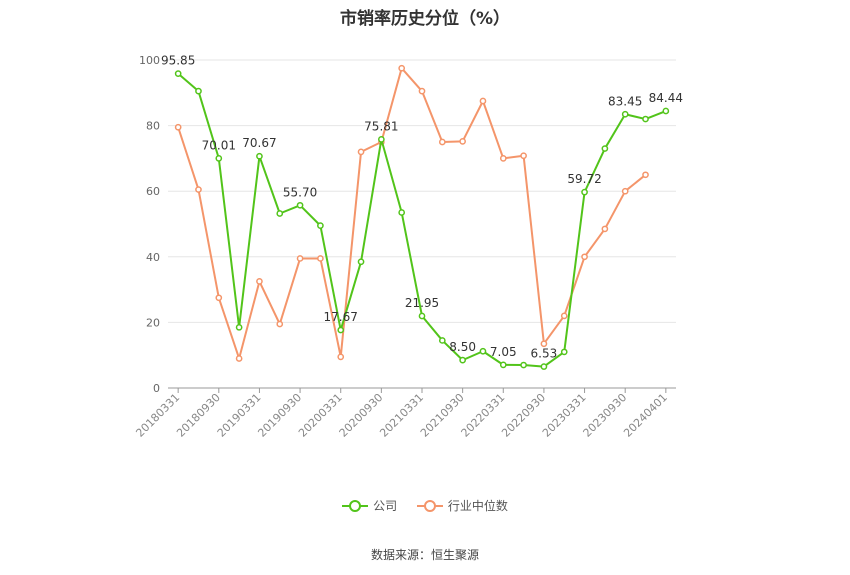 The height and width of the screenshot is (575, 850). What do you see at coordinates (178, 61) in the screenshot?
I see `data-label: 95.85` at bounding box center [178, 61].